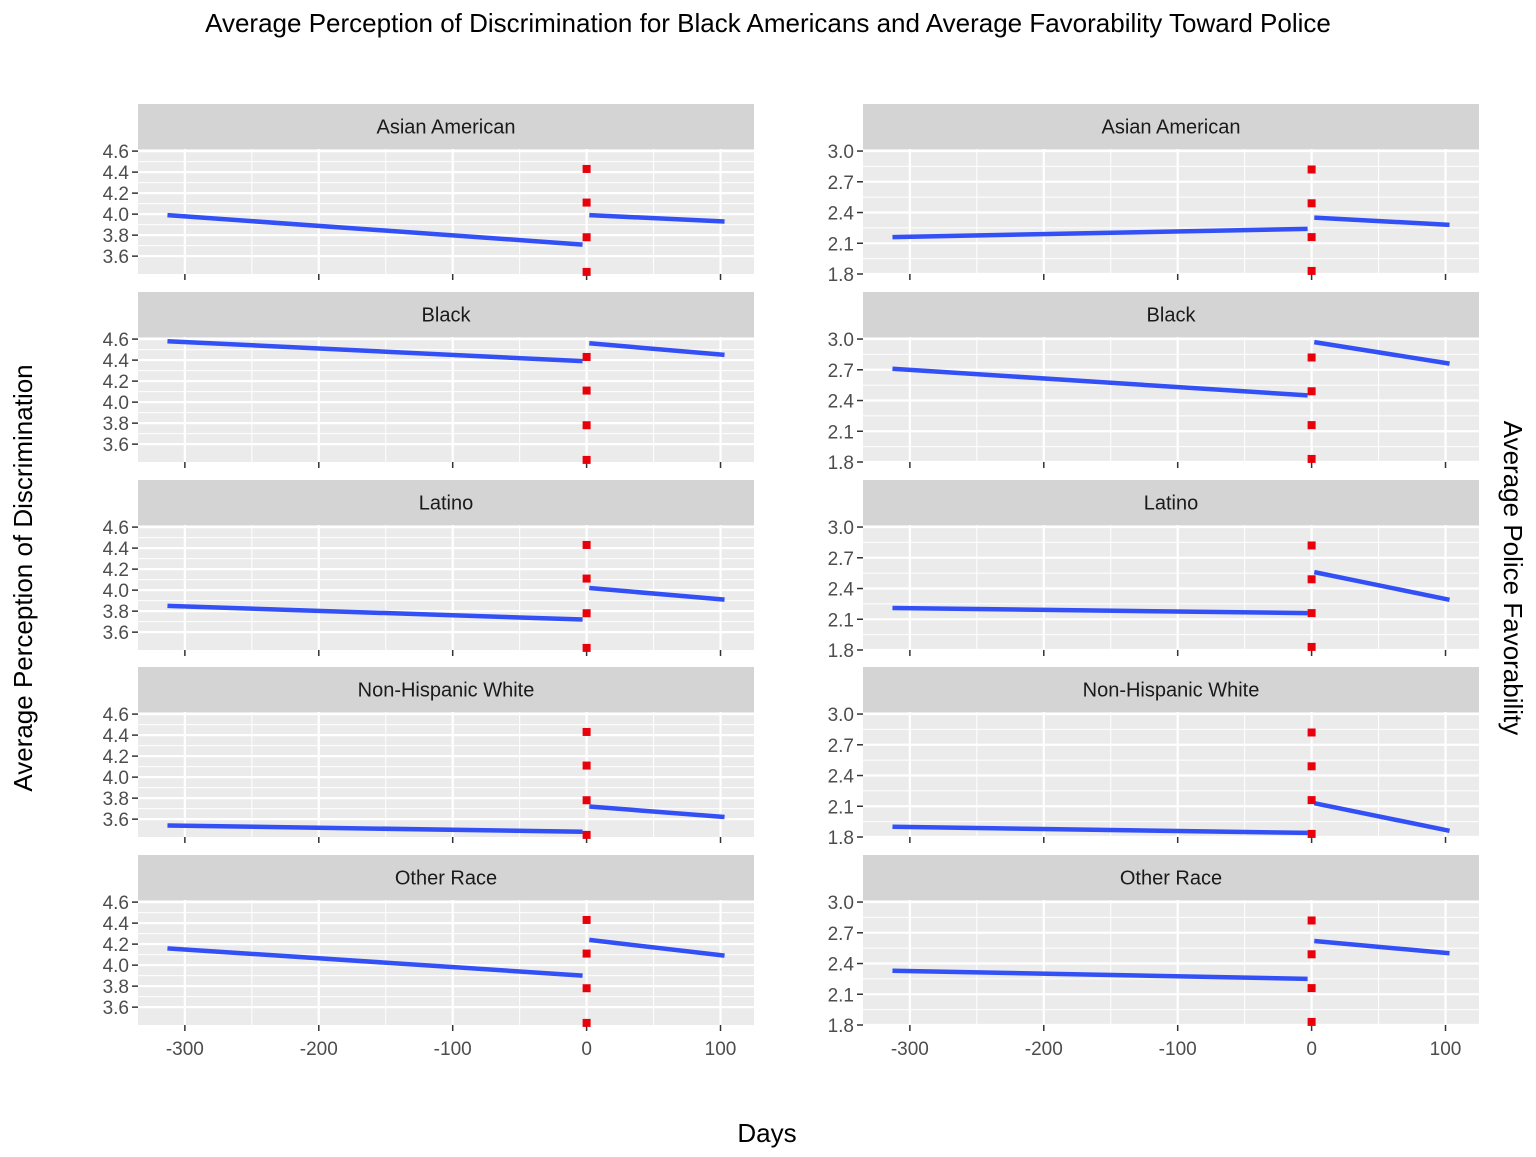 This screenshot has height=1157, width=1536. I want to click on y-axis-title-left: Average Perception of Discrimination, so click(23, 577).